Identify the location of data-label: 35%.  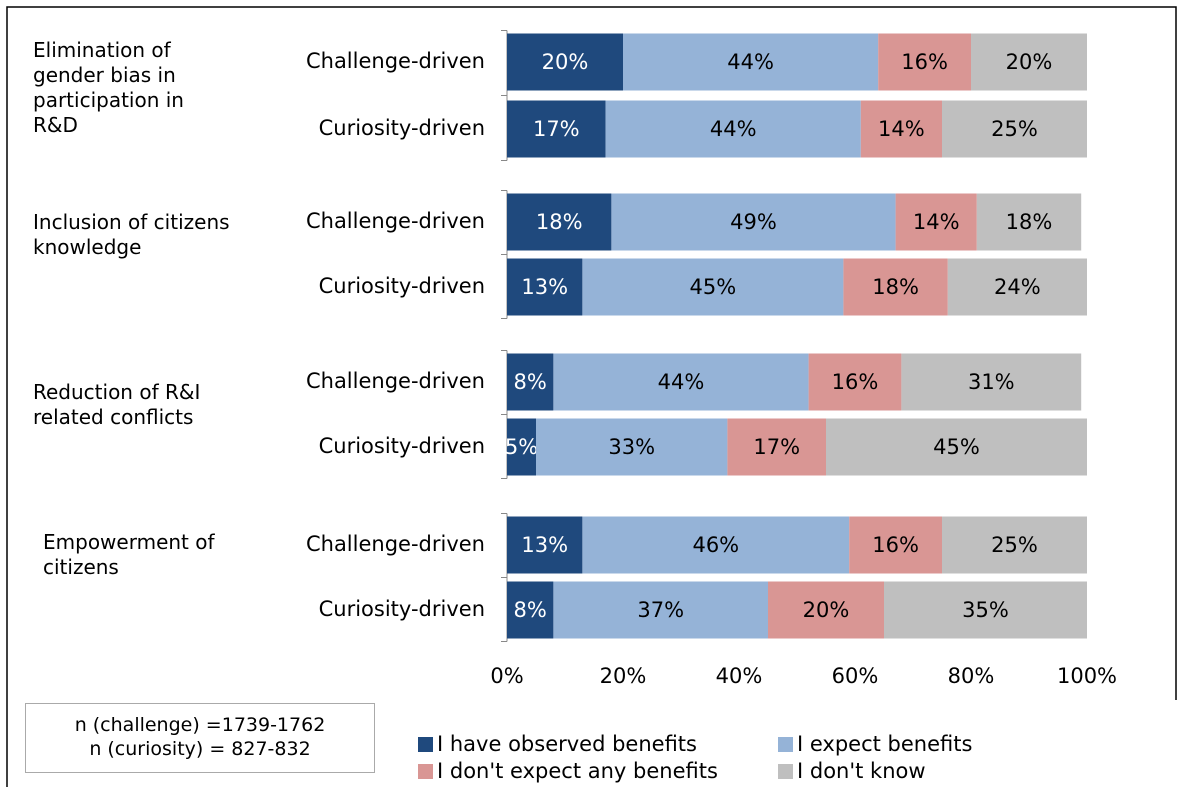
(985, 610).